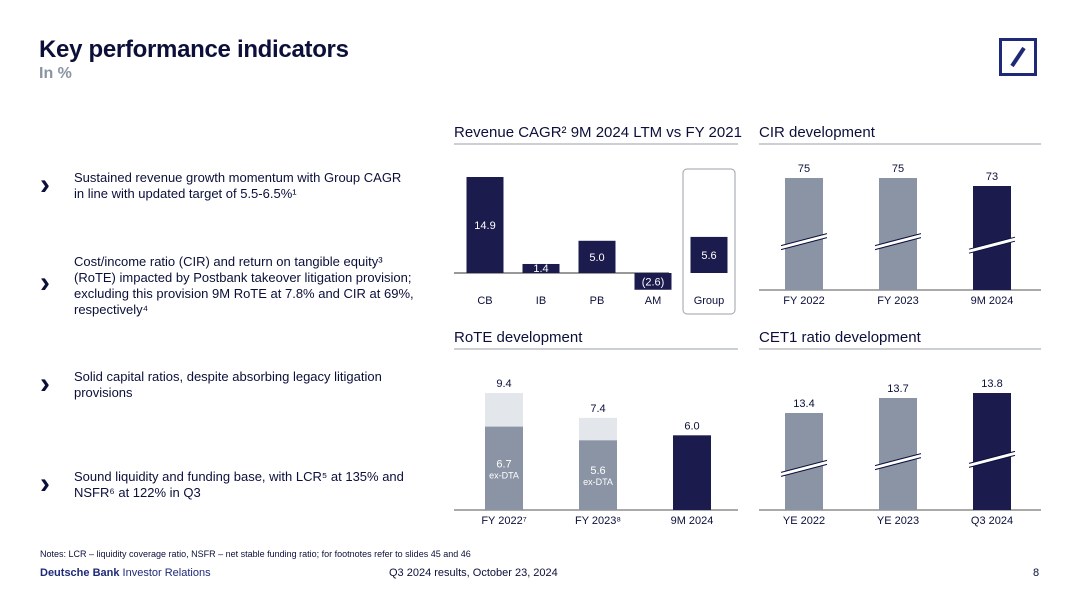  Describe the element at coordinates (653, 301) in the screenshot. I see `tick-label: AM` at that location.